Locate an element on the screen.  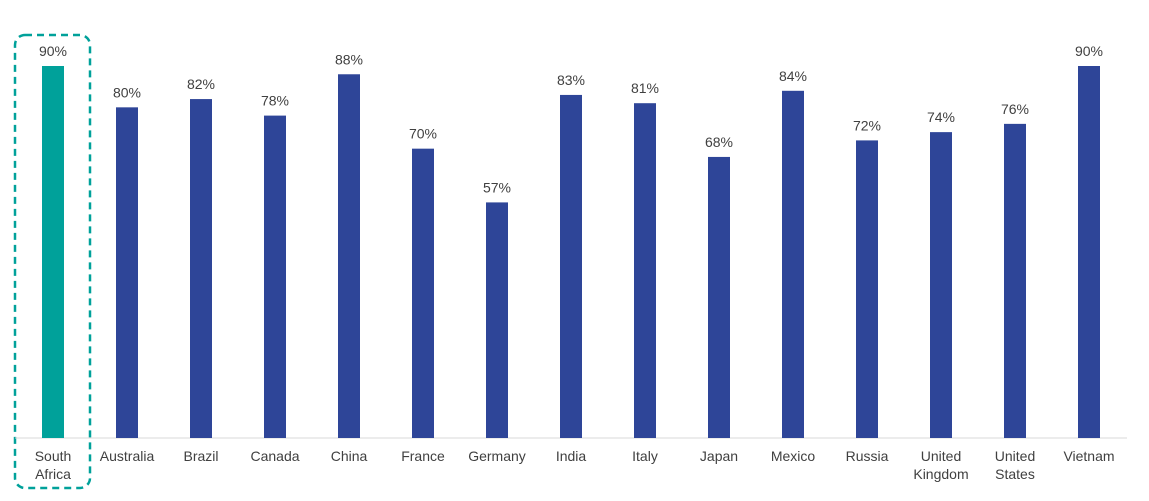
x-tick-label: Australia is located at coordinates (127, 456).